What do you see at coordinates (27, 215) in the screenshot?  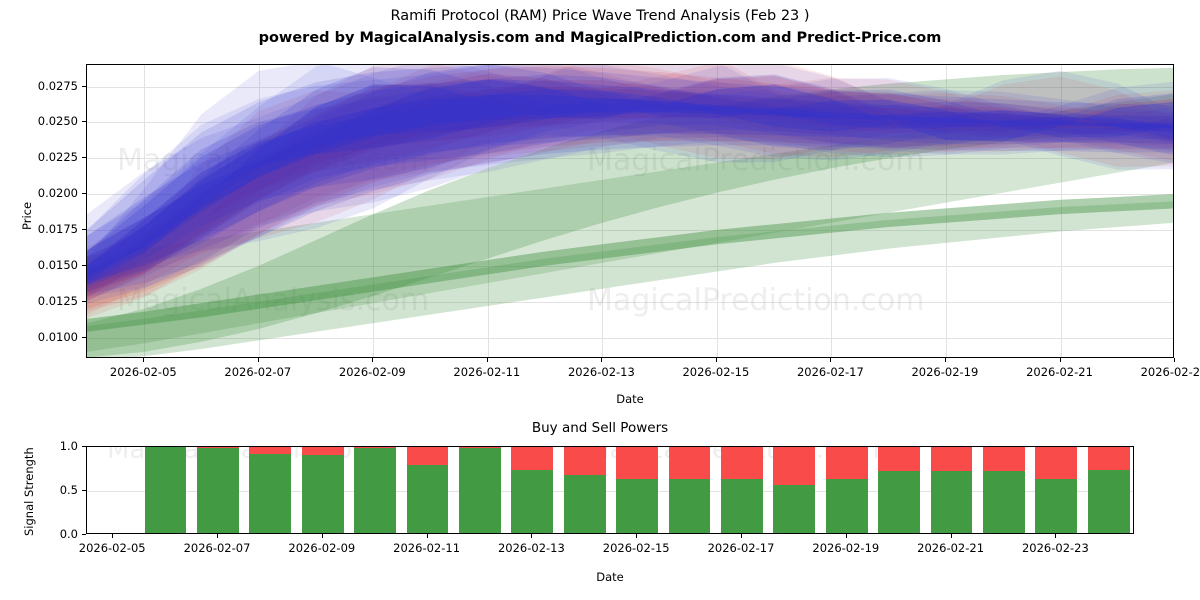 I see `price-yaxis-label: Price` at bounding box center [27, 215].